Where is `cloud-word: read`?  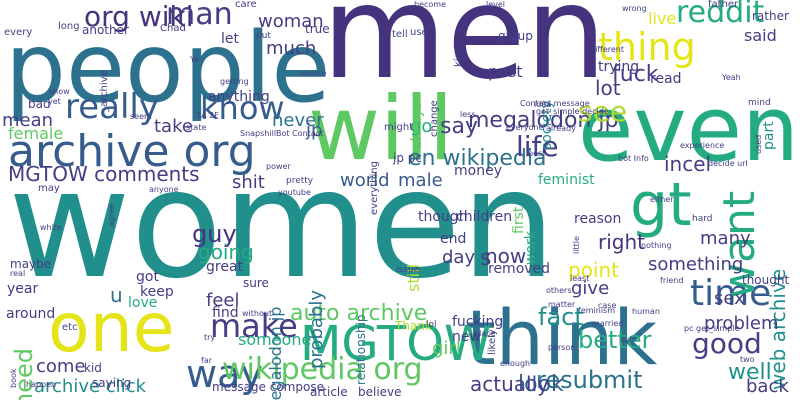
cloud-word: read is located at coordinates (666, 79).